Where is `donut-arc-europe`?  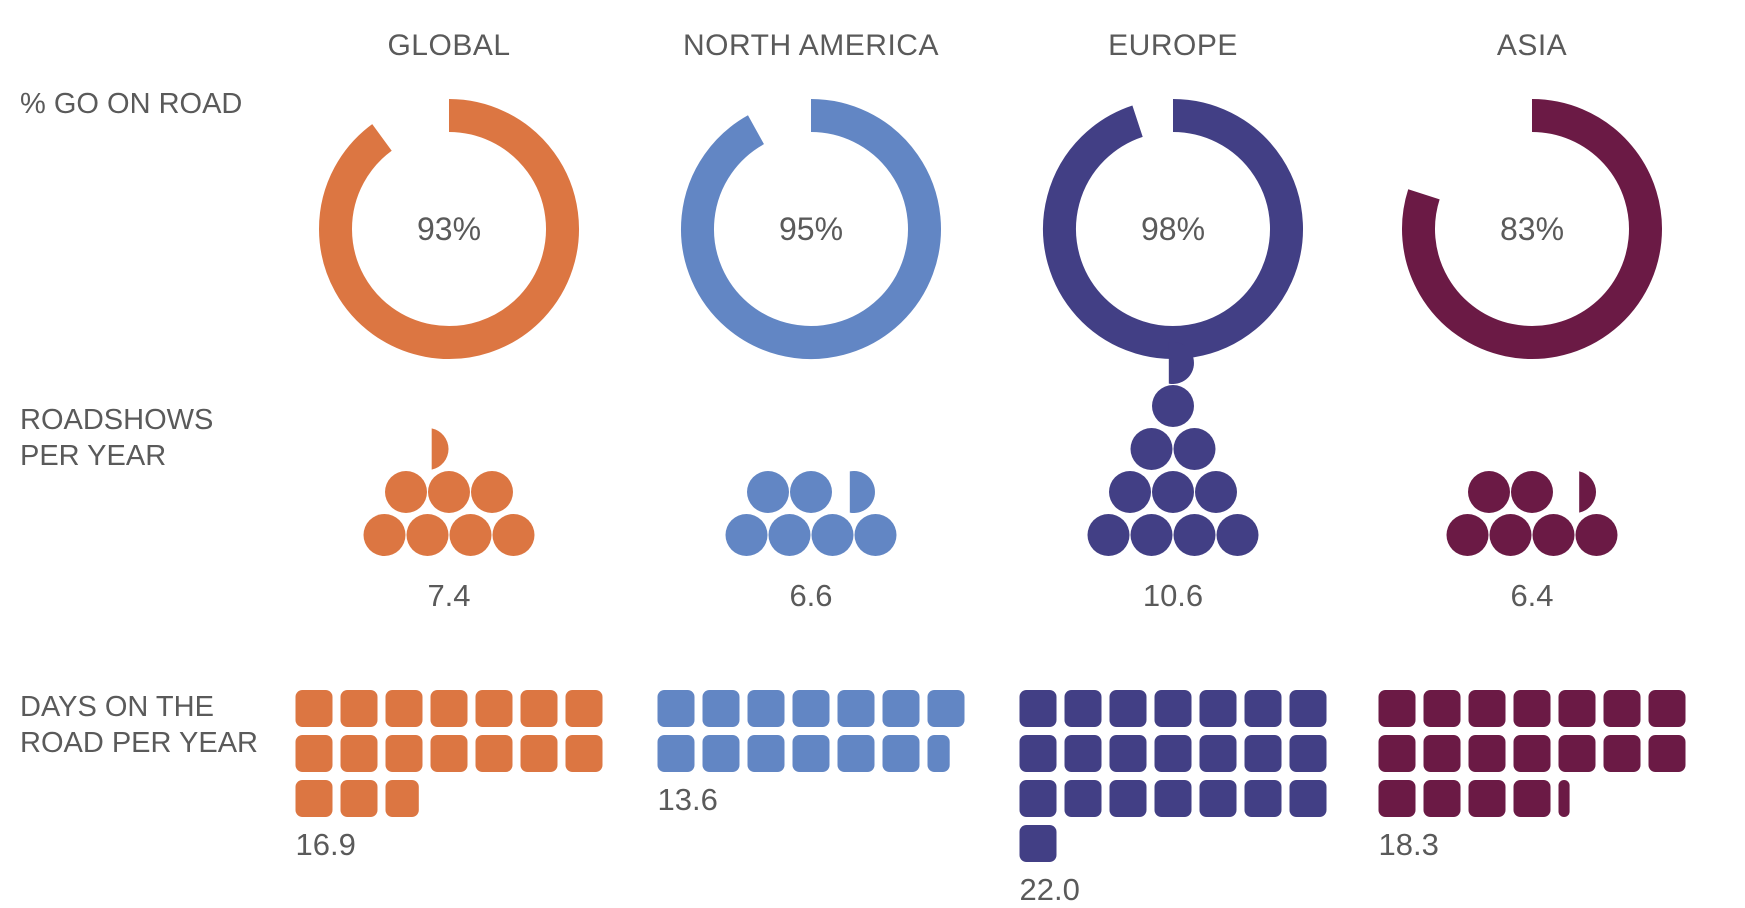 donut-arc-europe is located at coordinates (1173, 229).